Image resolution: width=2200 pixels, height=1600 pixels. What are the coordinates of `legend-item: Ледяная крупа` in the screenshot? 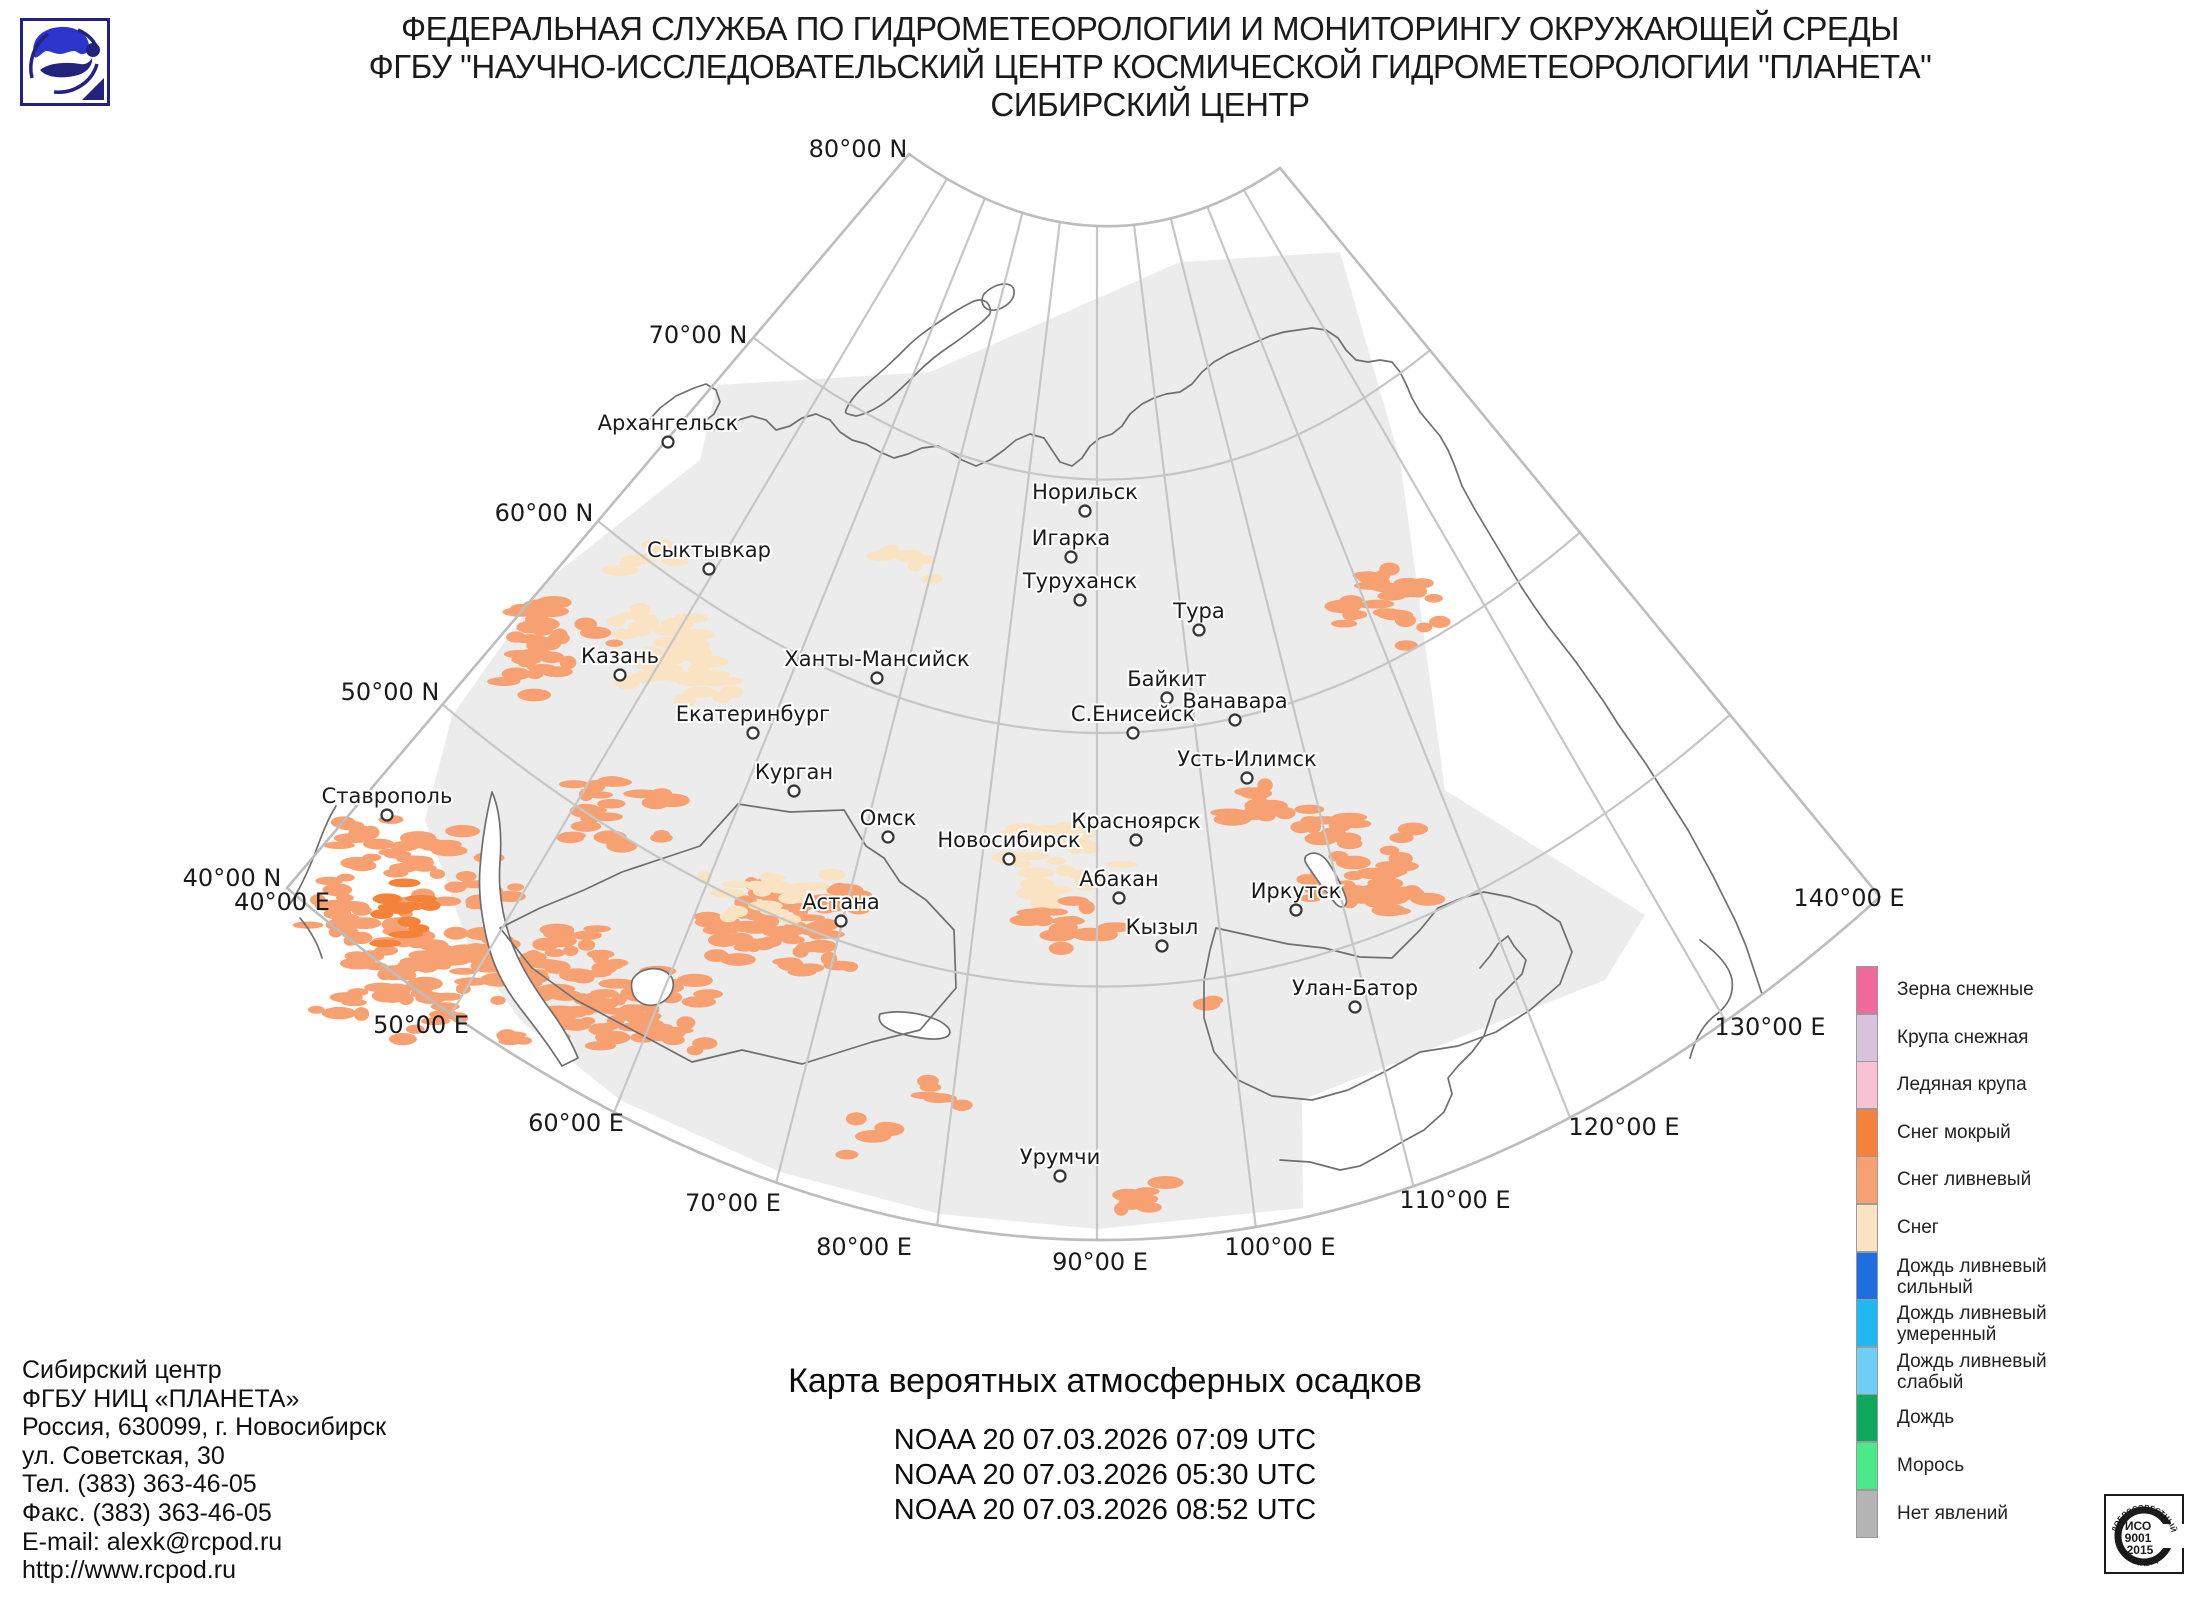 It's located at (2021, 1085).